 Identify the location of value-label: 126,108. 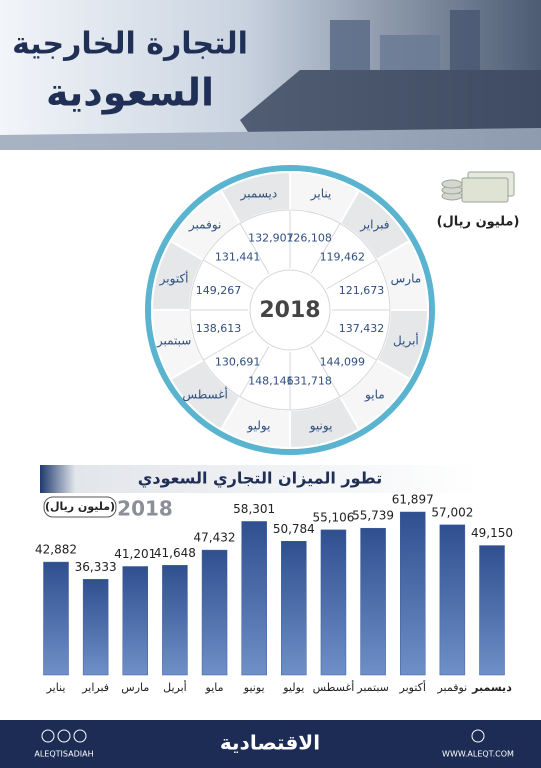
(309, 238).